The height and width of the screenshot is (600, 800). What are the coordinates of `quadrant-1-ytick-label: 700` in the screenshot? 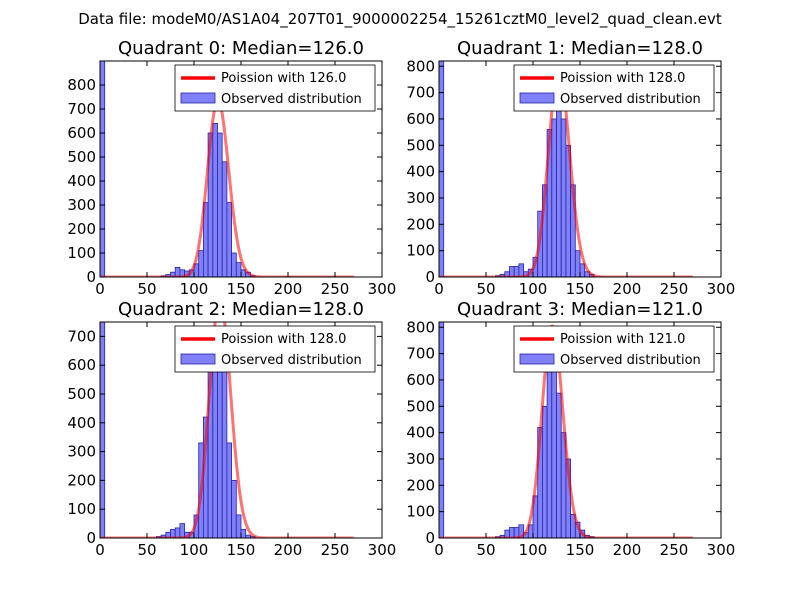 It's located at (420, 93).